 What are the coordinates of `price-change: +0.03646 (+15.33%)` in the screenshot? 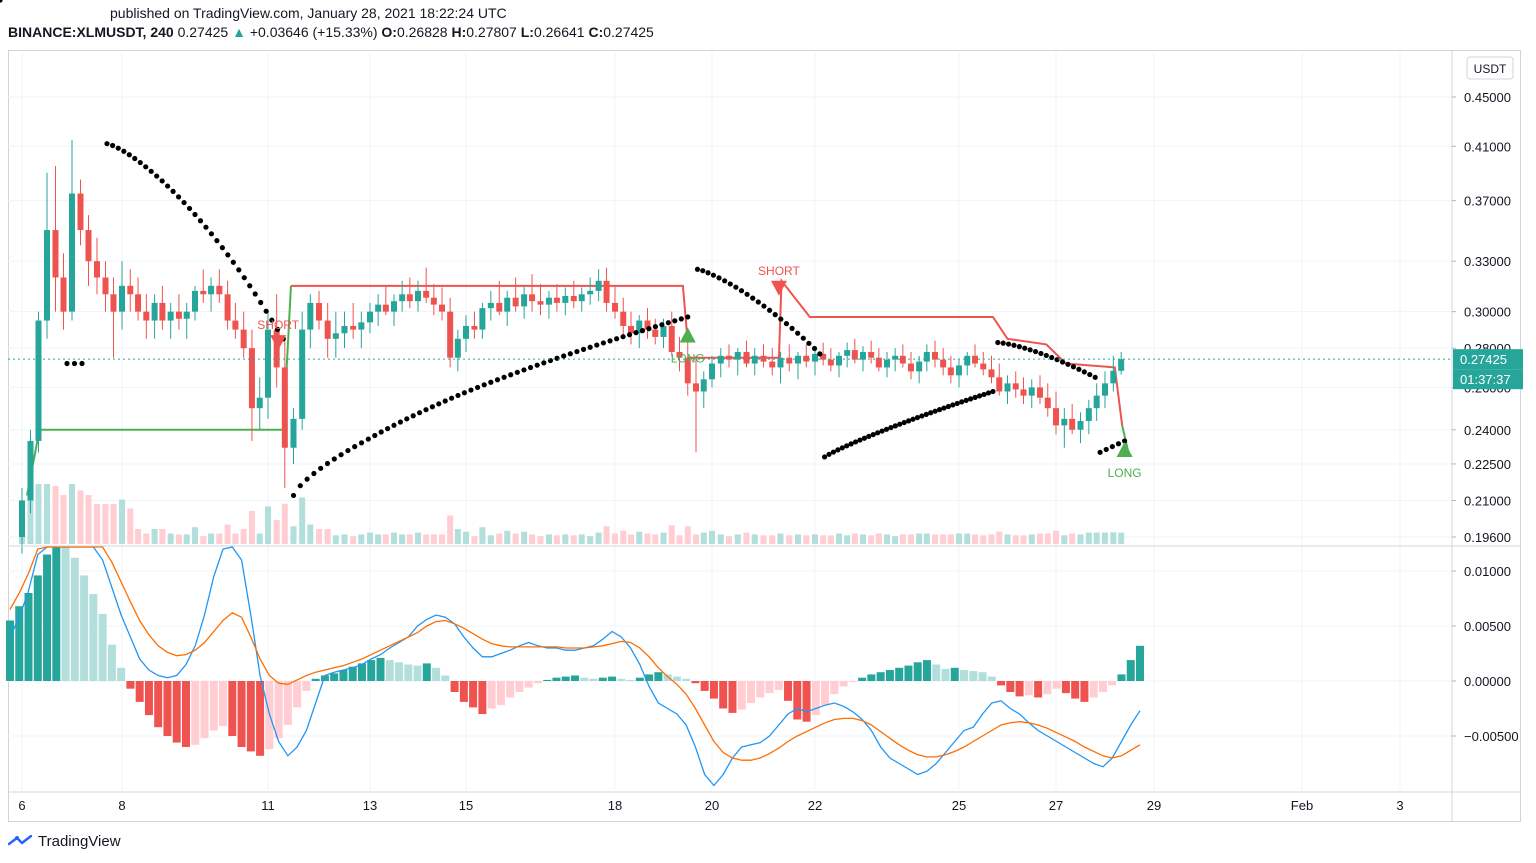 It's located at (313, 32).